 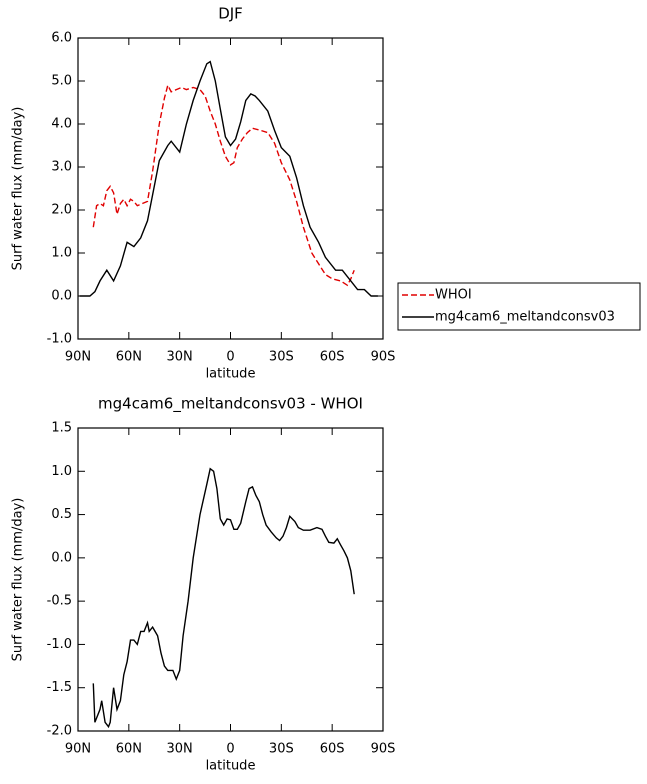 I want to click on chart-title: DJF, so click(x=230, y=14).